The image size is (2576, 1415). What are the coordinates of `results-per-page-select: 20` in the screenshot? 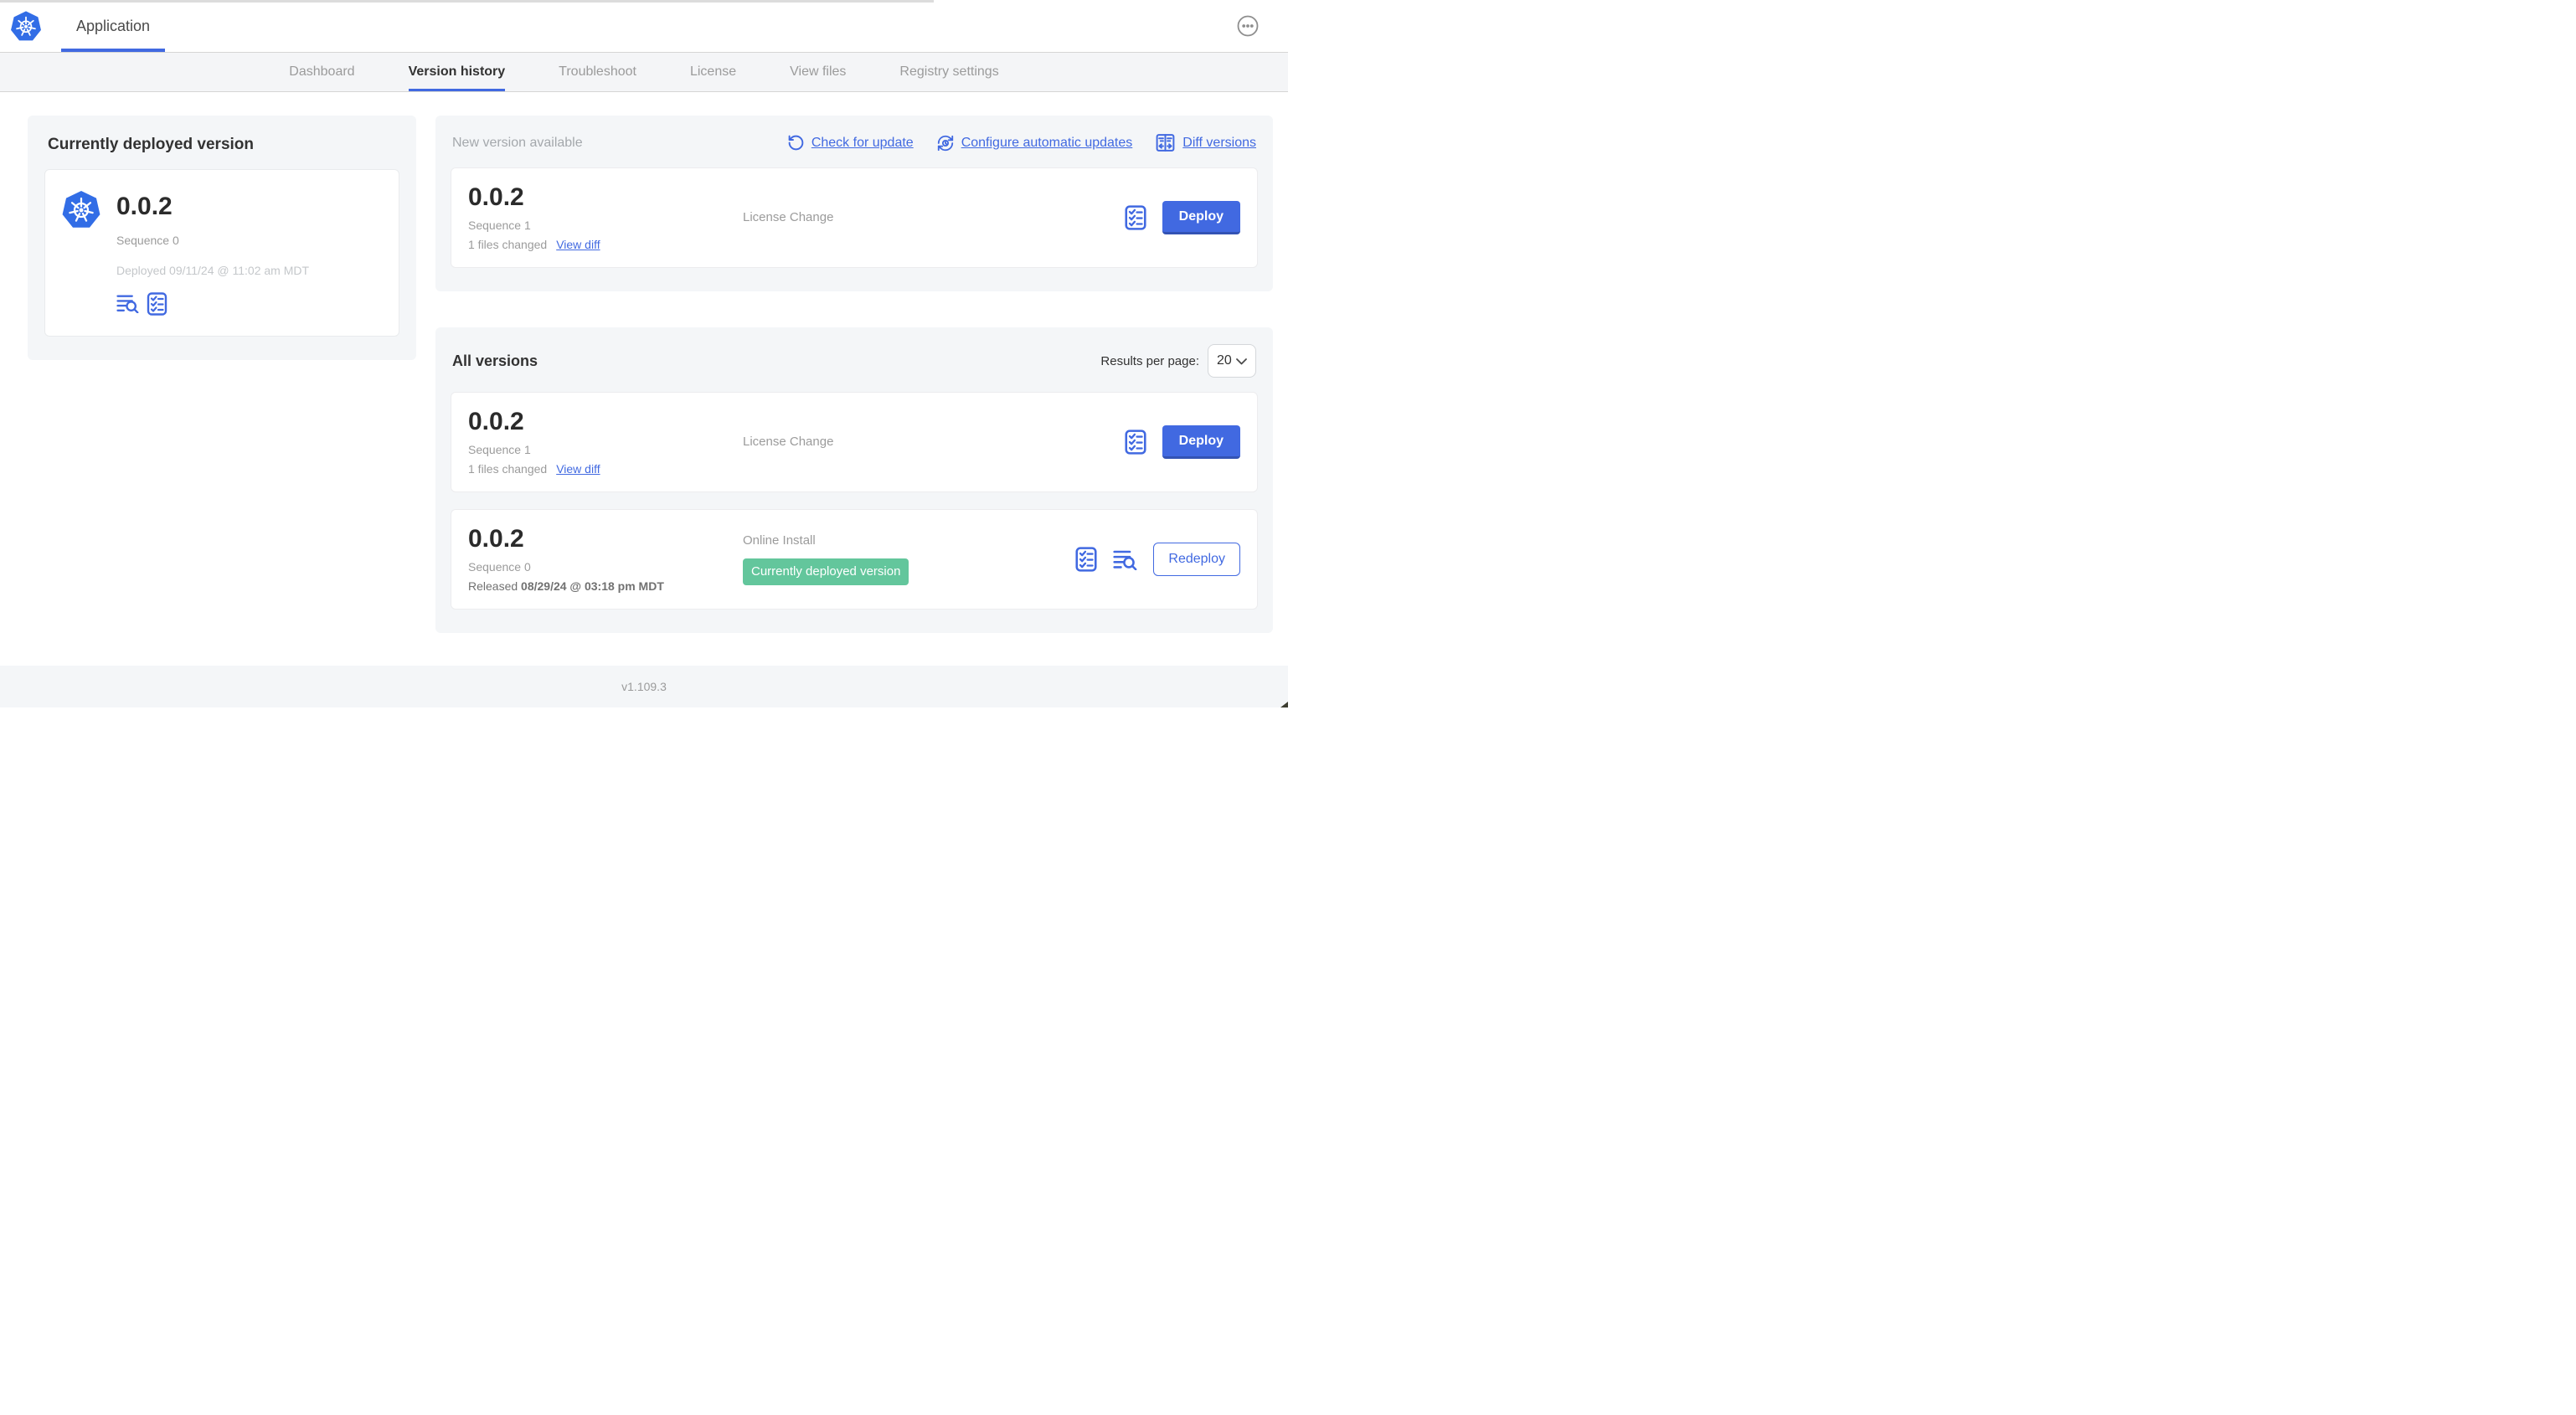 It's located at (1232, 361).